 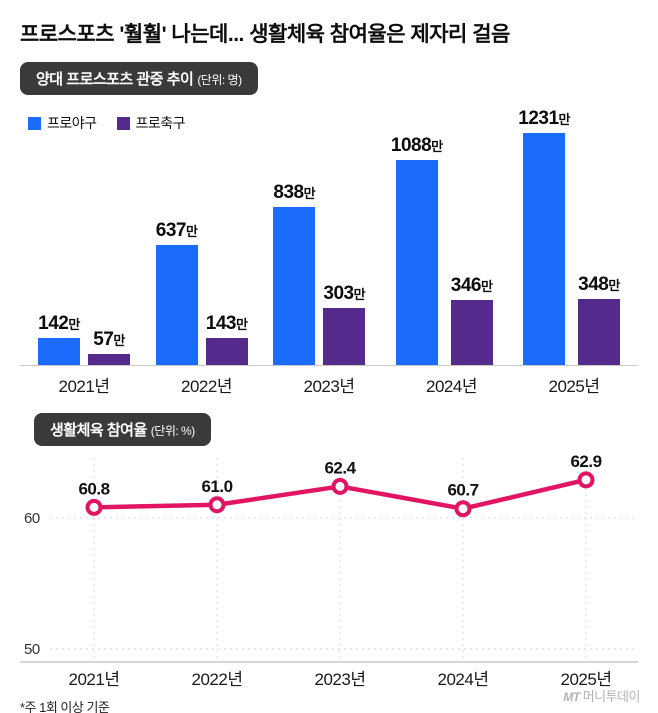 I want to click on bar-group: 1088만 346만, so click(x=442, y=250).